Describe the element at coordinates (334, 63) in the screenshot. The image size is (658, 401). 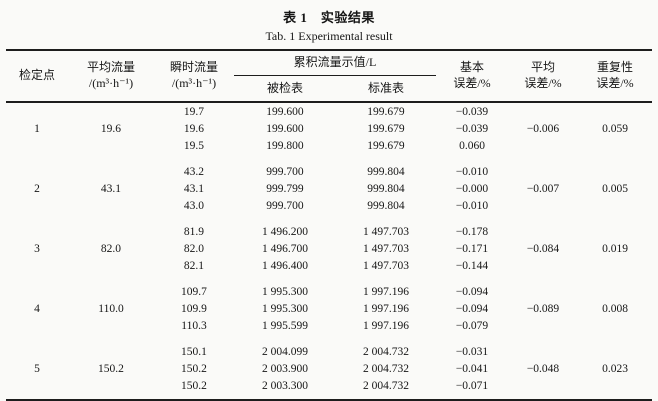
I see `header-cumulative-span: 累积流量示值/L` at that location.